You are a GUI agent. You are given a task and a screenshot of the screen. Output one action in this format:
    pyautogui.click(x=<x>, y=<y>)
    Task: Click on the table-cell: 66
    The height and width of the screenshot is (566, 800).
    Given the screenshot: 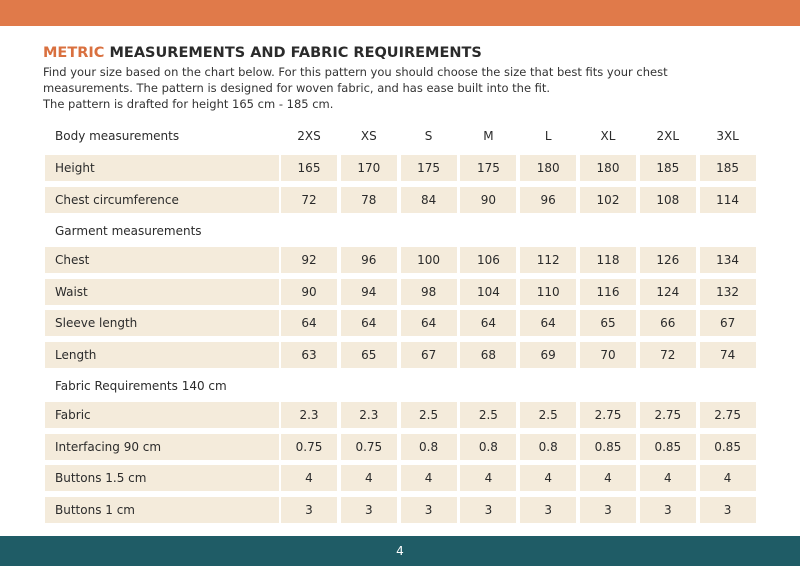 What is the action you would take?
    pyautogui.click(x=667, y=323)
    